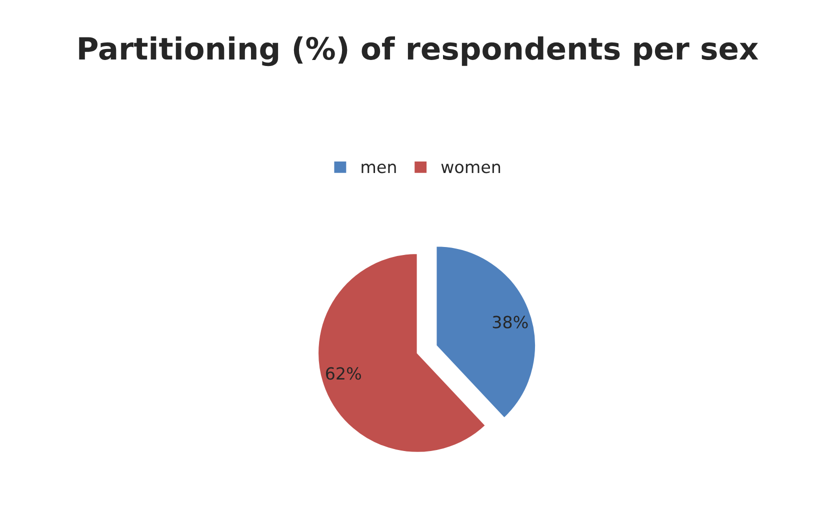 The image size is (835, 519). What do you see at coordinates (510, 322) in the screenshot?
I see `data-label: 38%` at bounding box center [510, 322].